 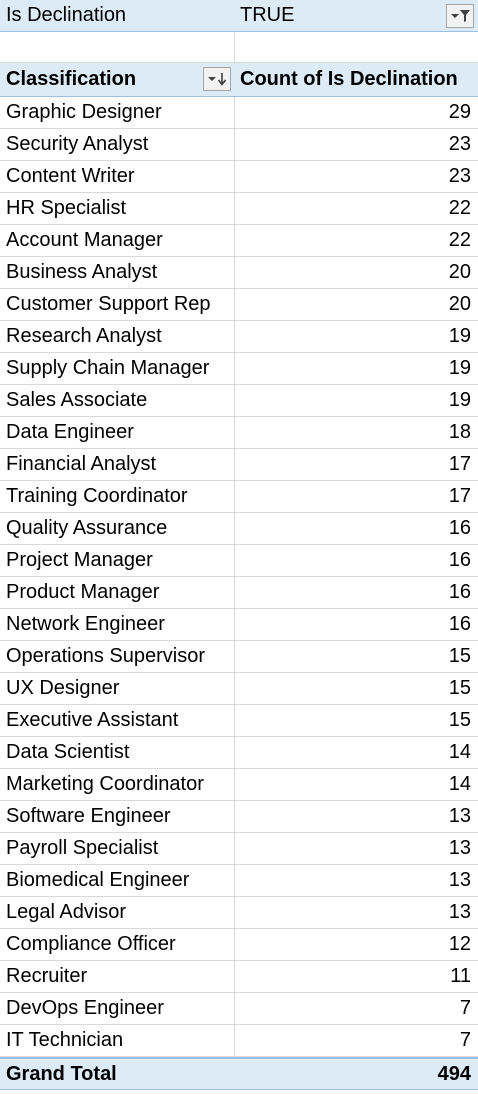 I want to click on table-row: Marketing Coordinator 14, so click(x=239, y=785).